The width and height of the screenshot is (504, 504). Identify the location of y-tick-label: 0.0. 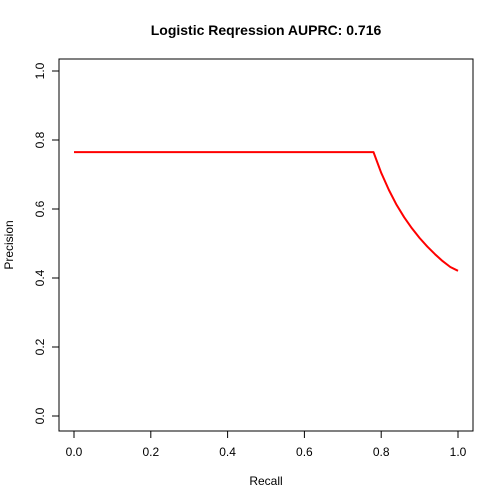
(40, 415).